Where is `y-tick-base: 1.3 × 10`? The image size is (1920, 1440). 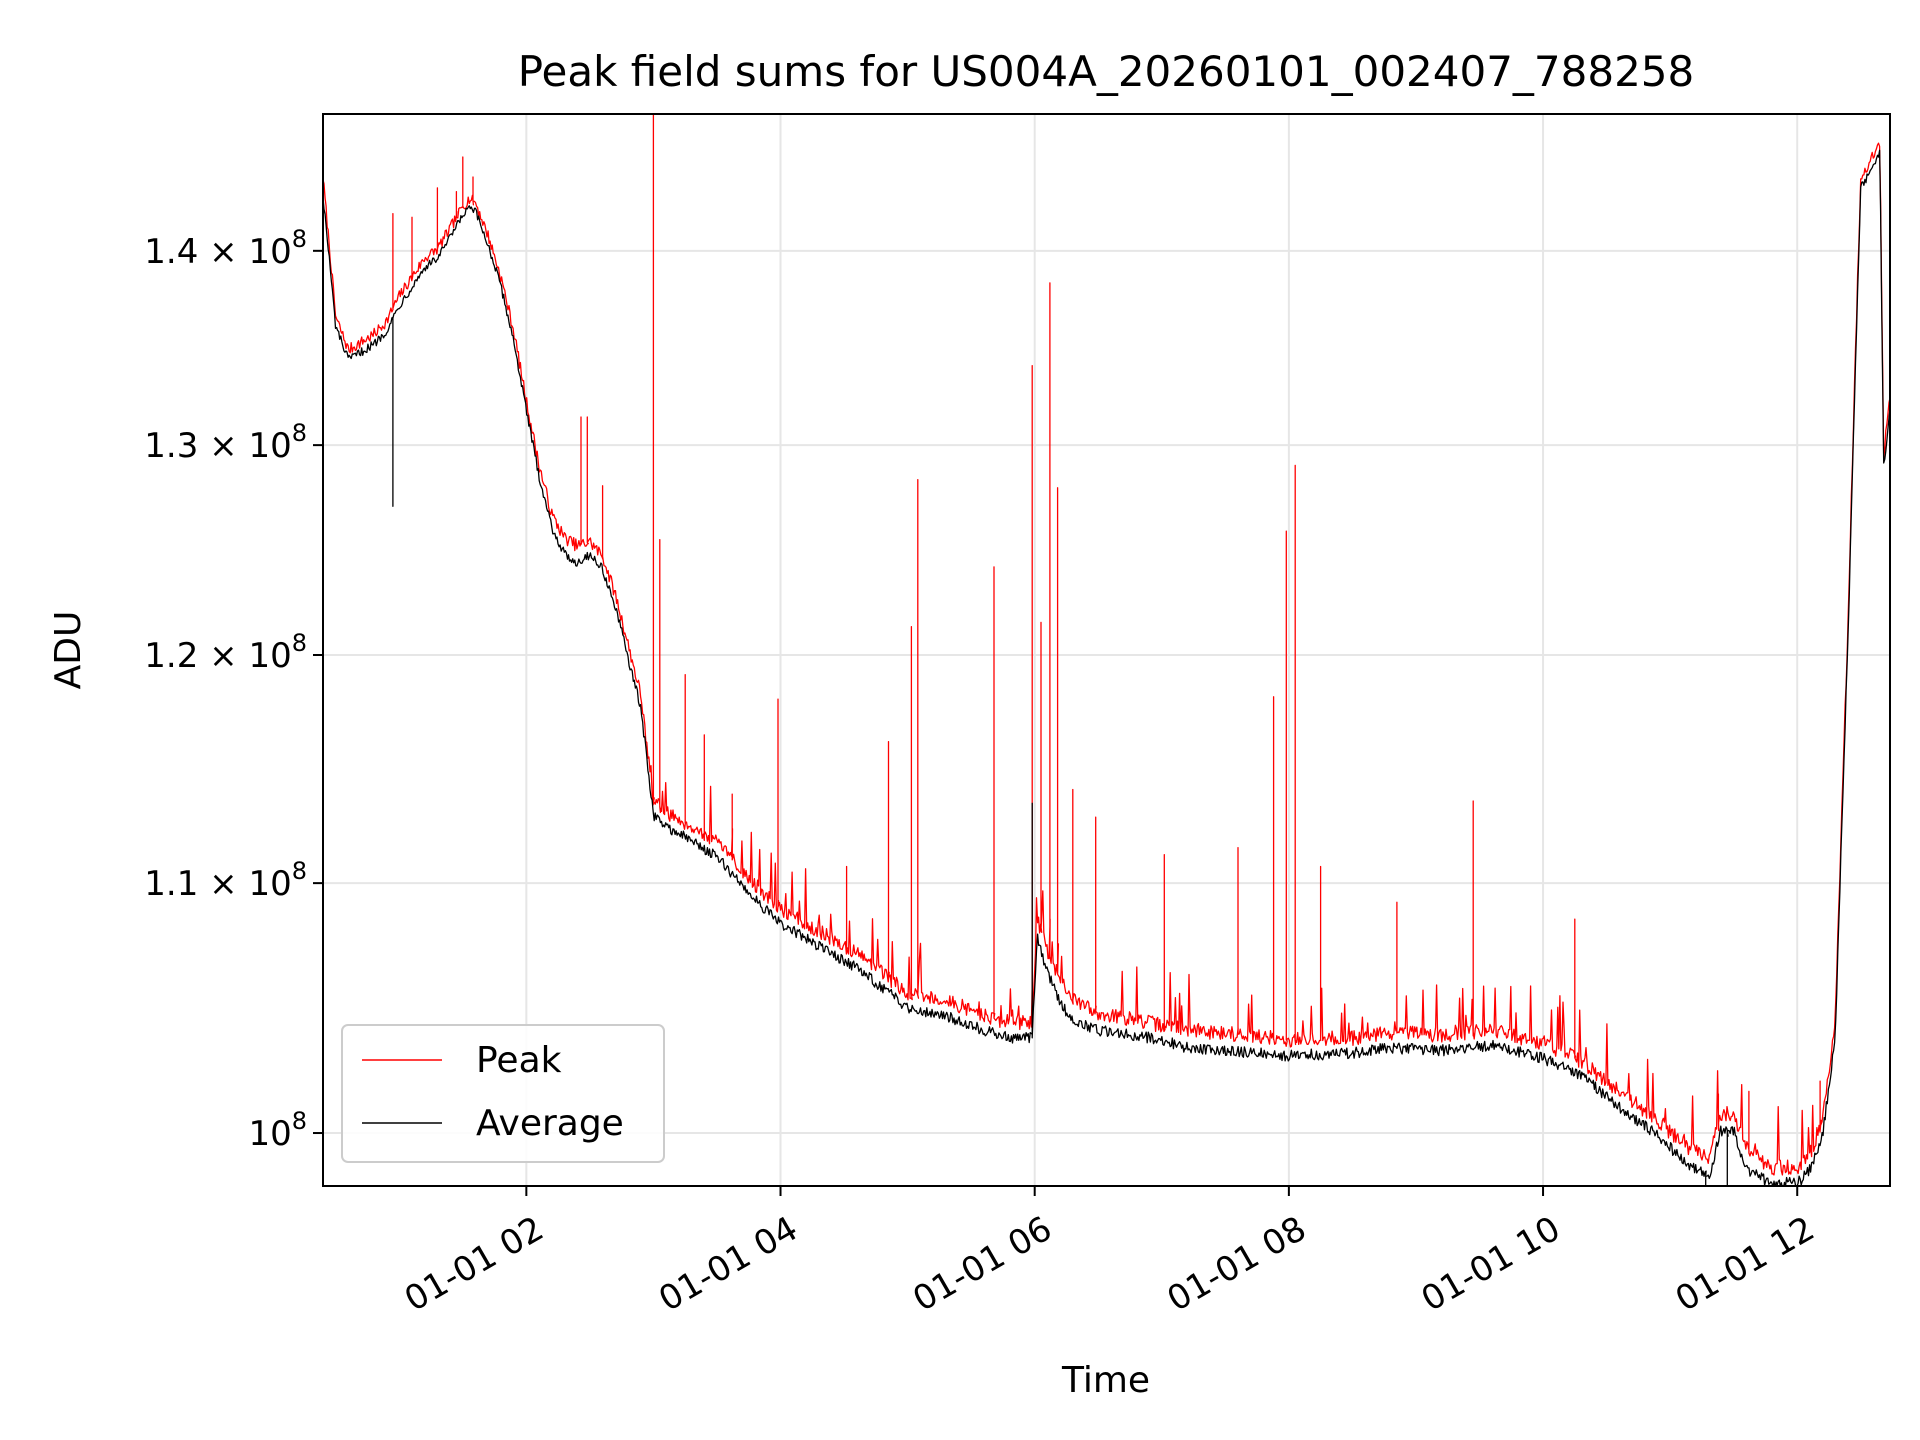
y-tick-base: 1.3 × 10 is located at coordinates (217, 446).